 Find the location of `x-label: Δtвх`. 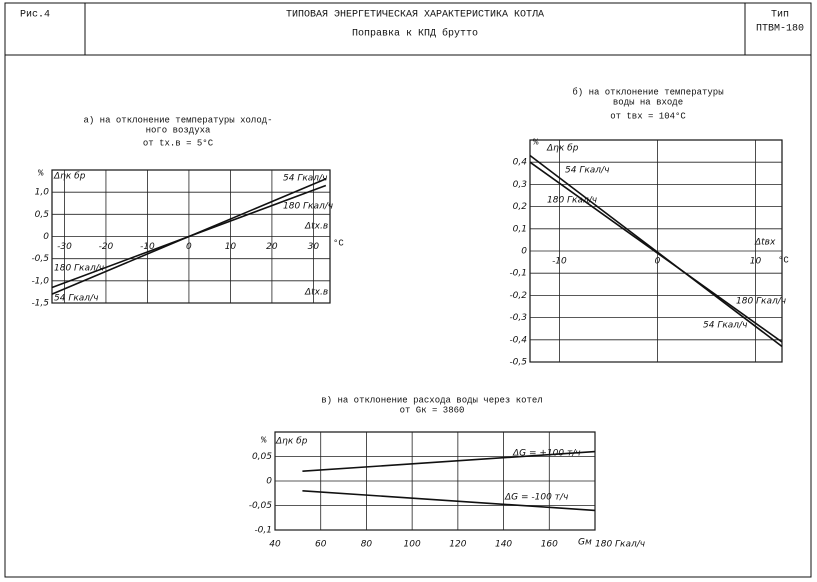

x-label: Δtвх is located at coordinates (765, 243).